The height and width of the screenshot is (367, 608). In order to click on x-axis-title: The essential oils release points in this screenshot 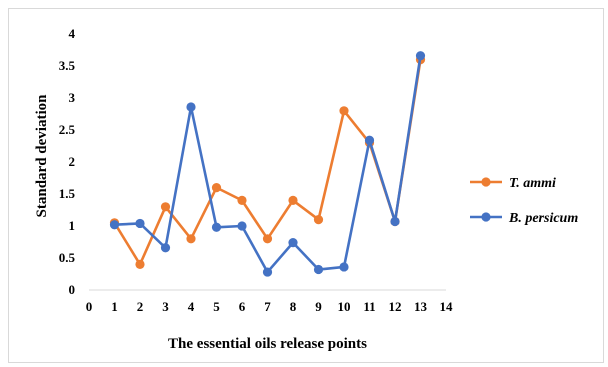, I will do `click(267, 344)`.